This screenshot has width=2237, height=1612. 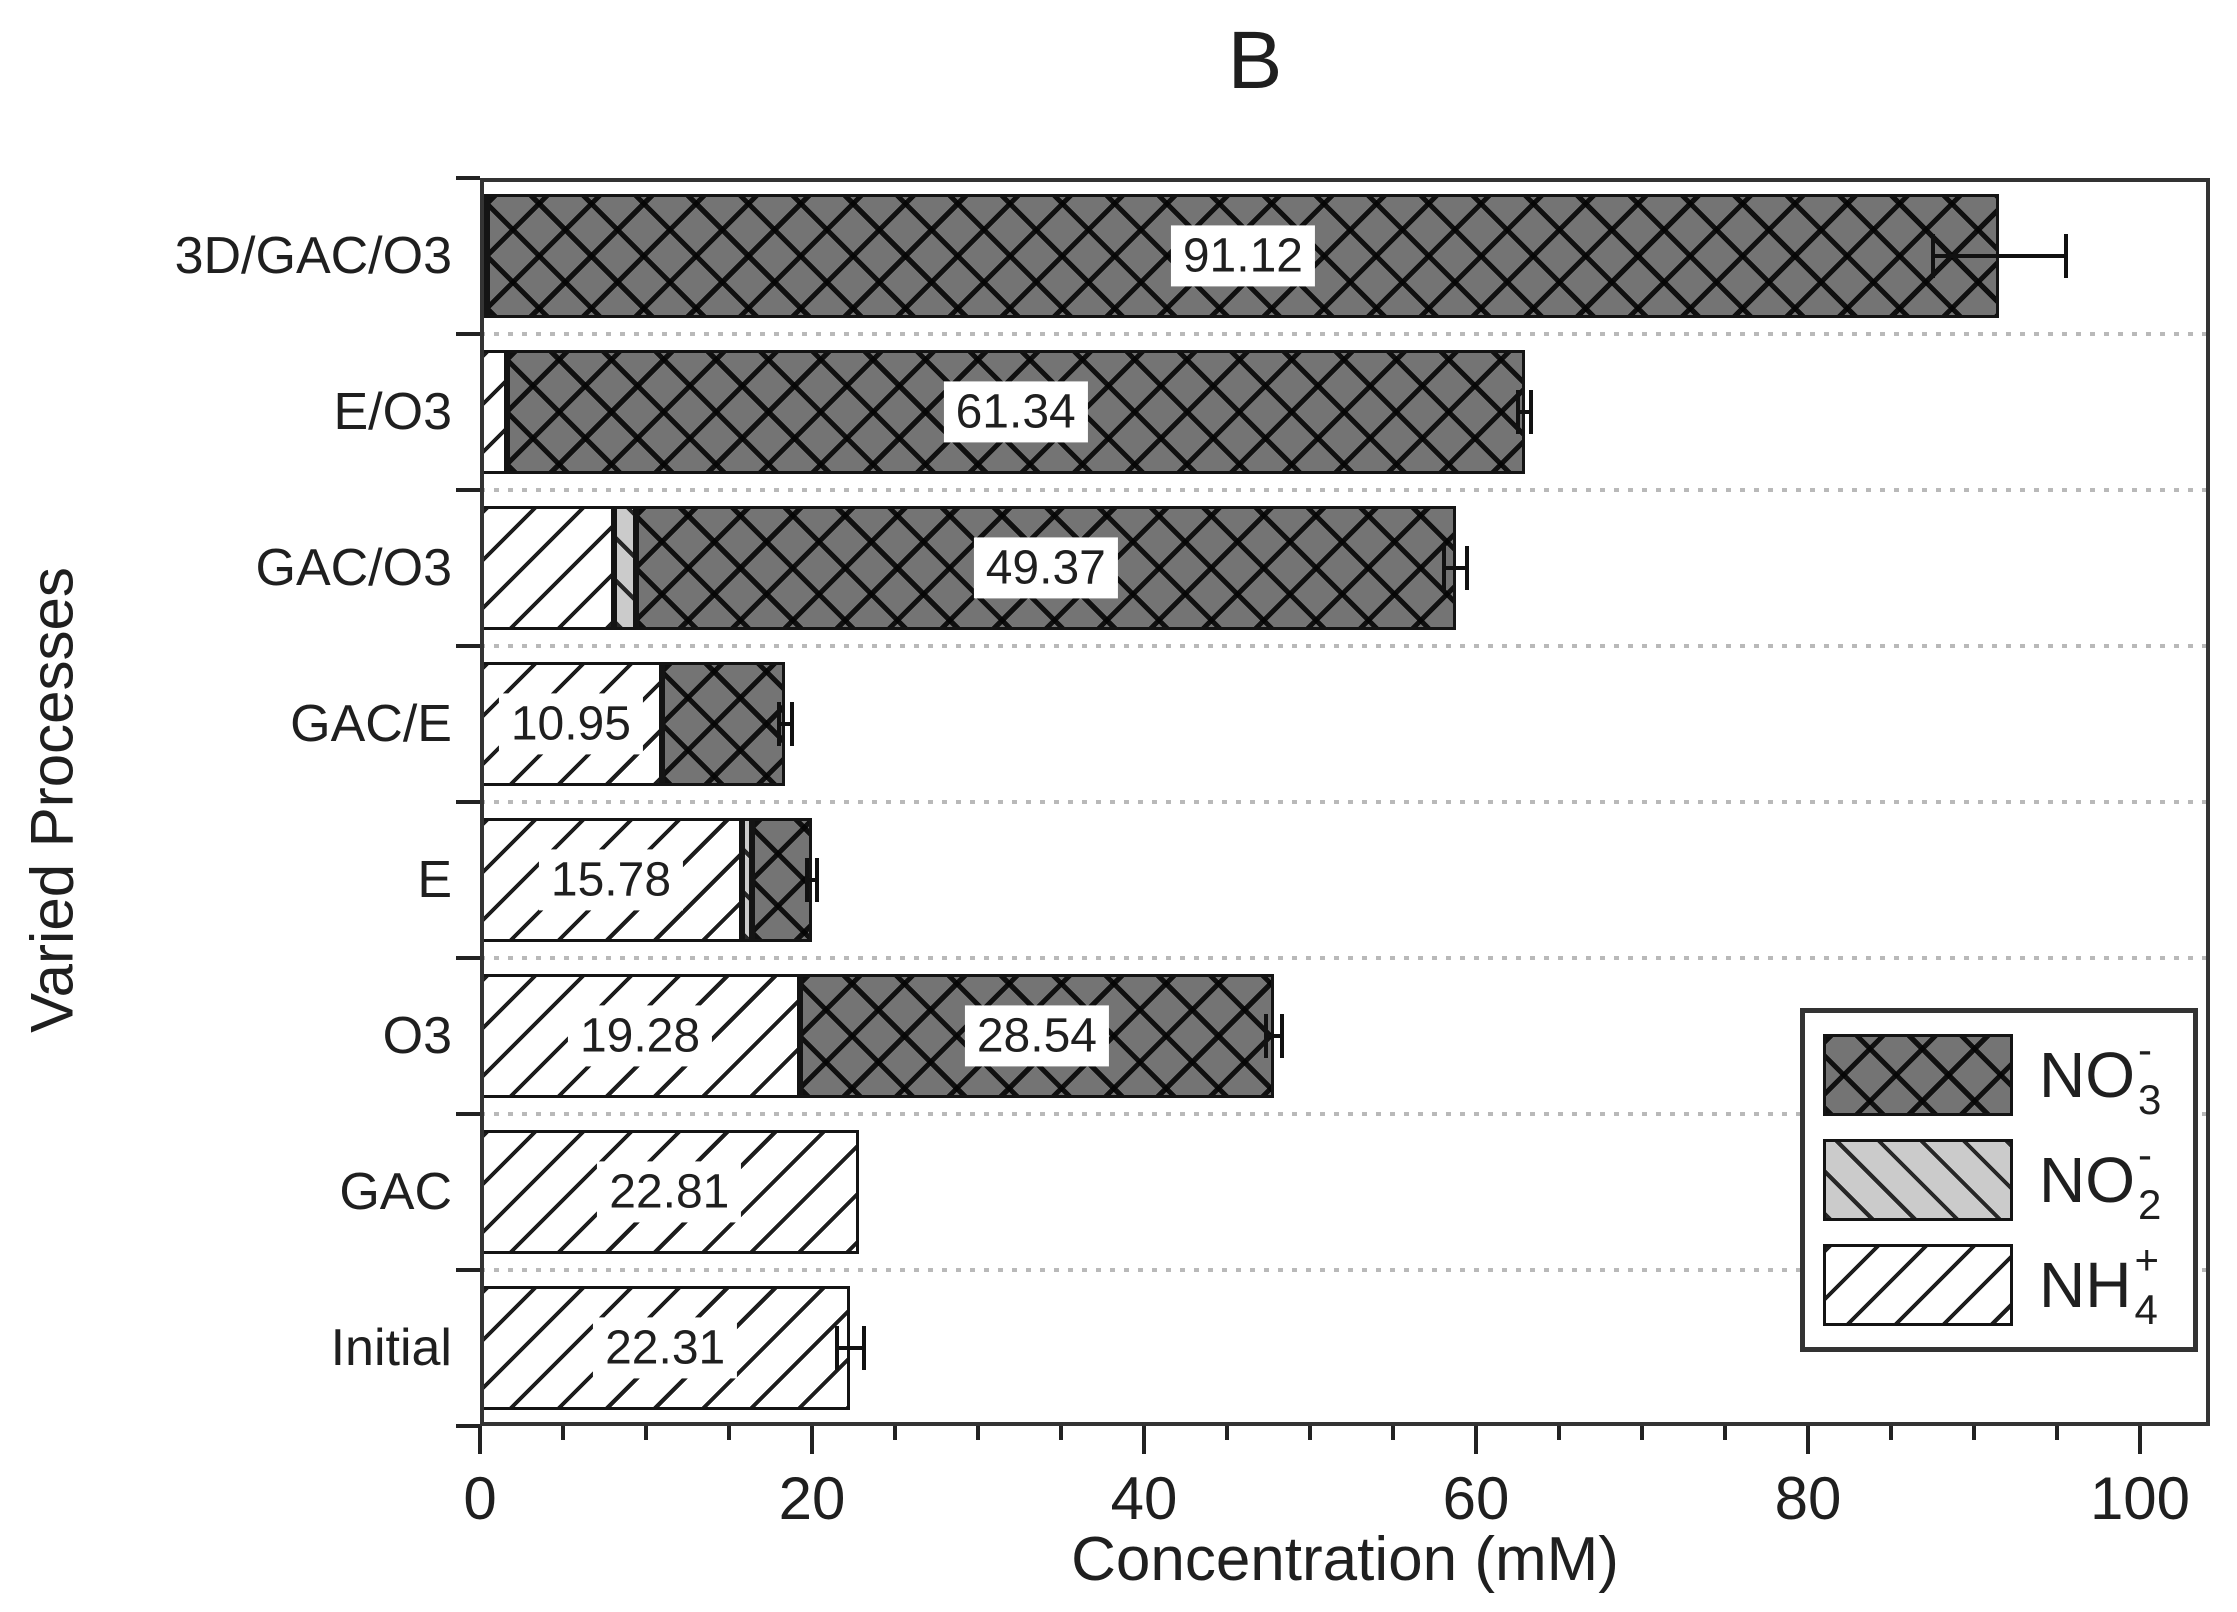 What do you see at coordinates (2146, 1309) in the screenshot?
I see `legend-label-subscript: 4` at bounding box center [2146, 1309].